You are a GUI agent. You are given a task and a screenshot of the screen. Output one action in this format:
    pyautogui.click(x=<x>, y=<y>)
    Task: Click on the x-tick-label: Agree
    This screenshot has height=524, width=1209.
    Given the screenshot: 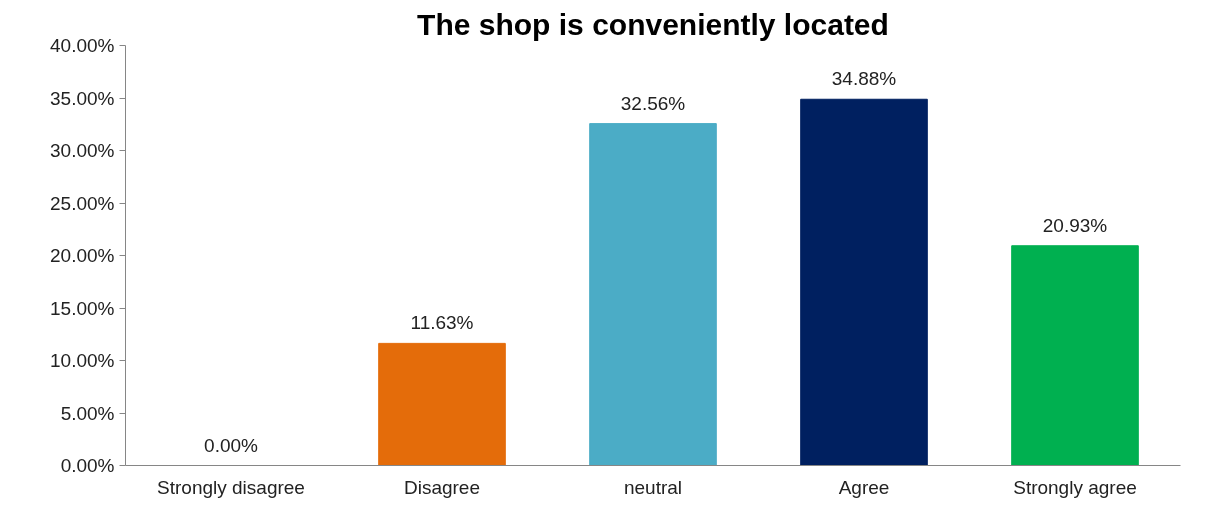 What is the action you would take?
    pyautogui.click(x=864, y=487)
    